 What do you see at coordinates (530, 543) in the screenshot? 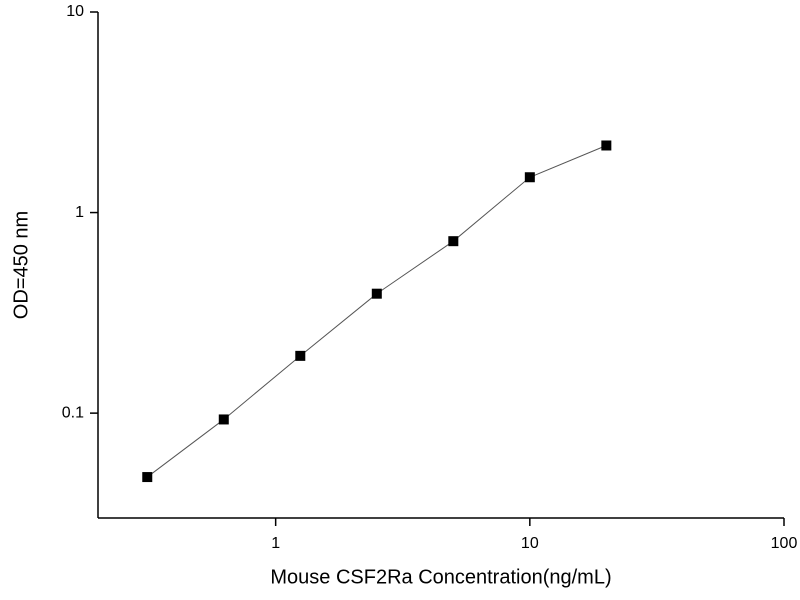
I see `x-tick-label: 10` at bounding box center [530, 543].